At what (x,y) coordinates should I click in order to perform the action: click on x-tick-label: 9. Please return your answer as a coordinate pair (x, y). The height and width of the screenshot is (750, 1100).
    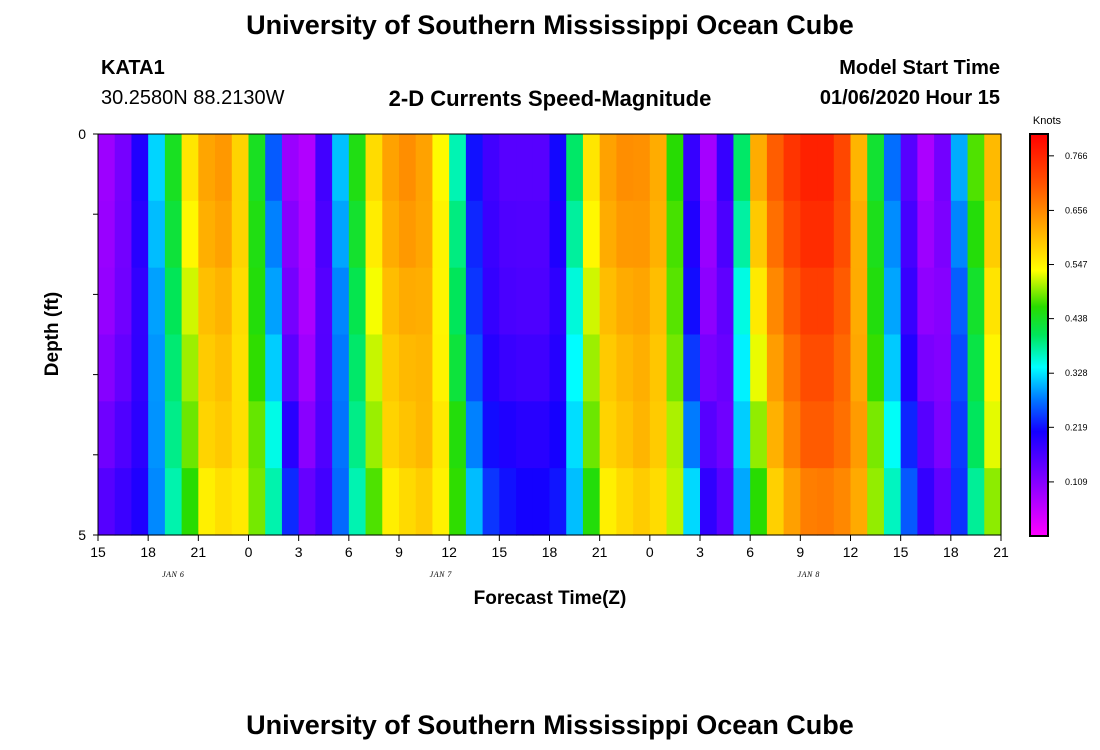
    Looking at the image, I should click on (399, 552).